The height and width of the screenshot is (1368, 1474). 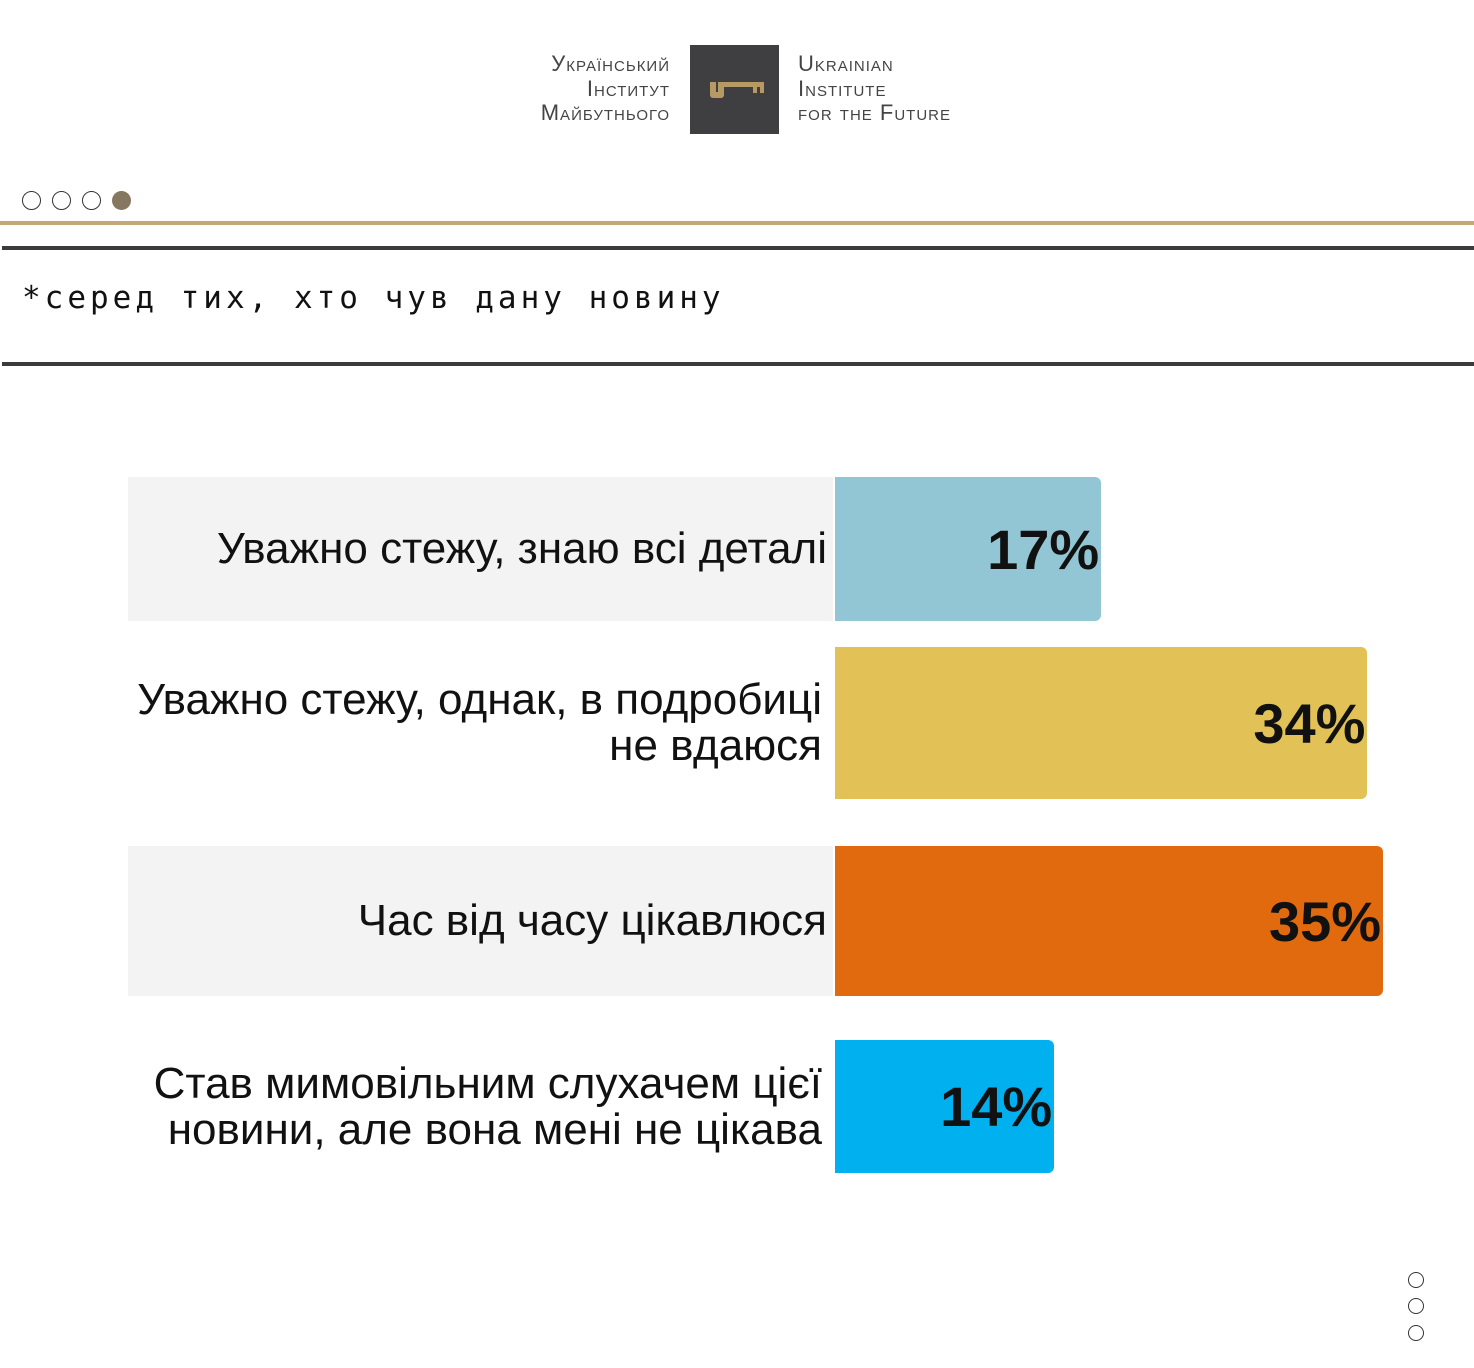 I want to click on category-label: Уважно стежу, знаю всі деталі, so click(x=480, y=549).